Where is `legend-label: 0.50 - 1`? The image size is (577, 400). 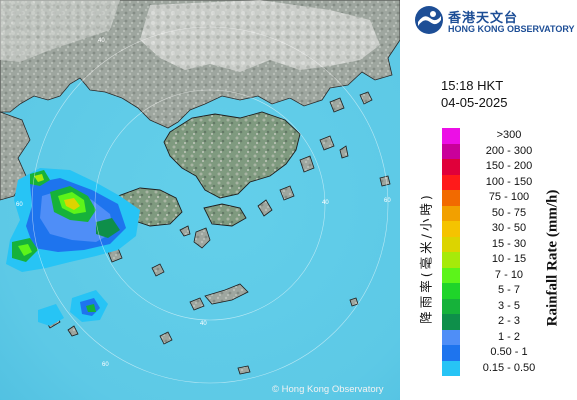 legend-label: 0.50 - 1 is located at coordinates (509, 352).